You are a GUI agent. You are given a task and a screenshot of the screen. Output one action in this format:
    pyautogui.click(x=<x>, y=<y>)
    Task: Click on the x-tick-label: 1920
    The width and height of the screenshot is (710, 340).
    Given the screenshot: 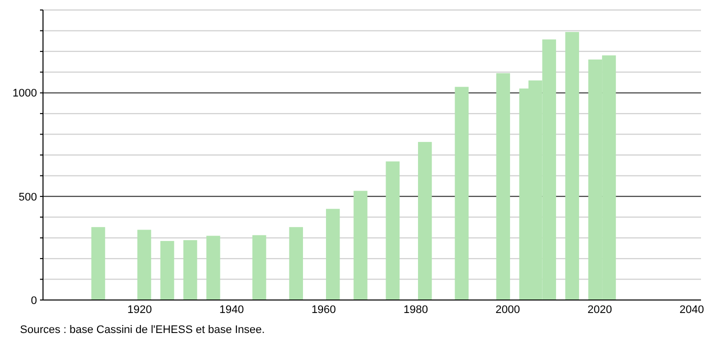 What is the action you would take?
    pyautogui.click(x=139, y=310)
    